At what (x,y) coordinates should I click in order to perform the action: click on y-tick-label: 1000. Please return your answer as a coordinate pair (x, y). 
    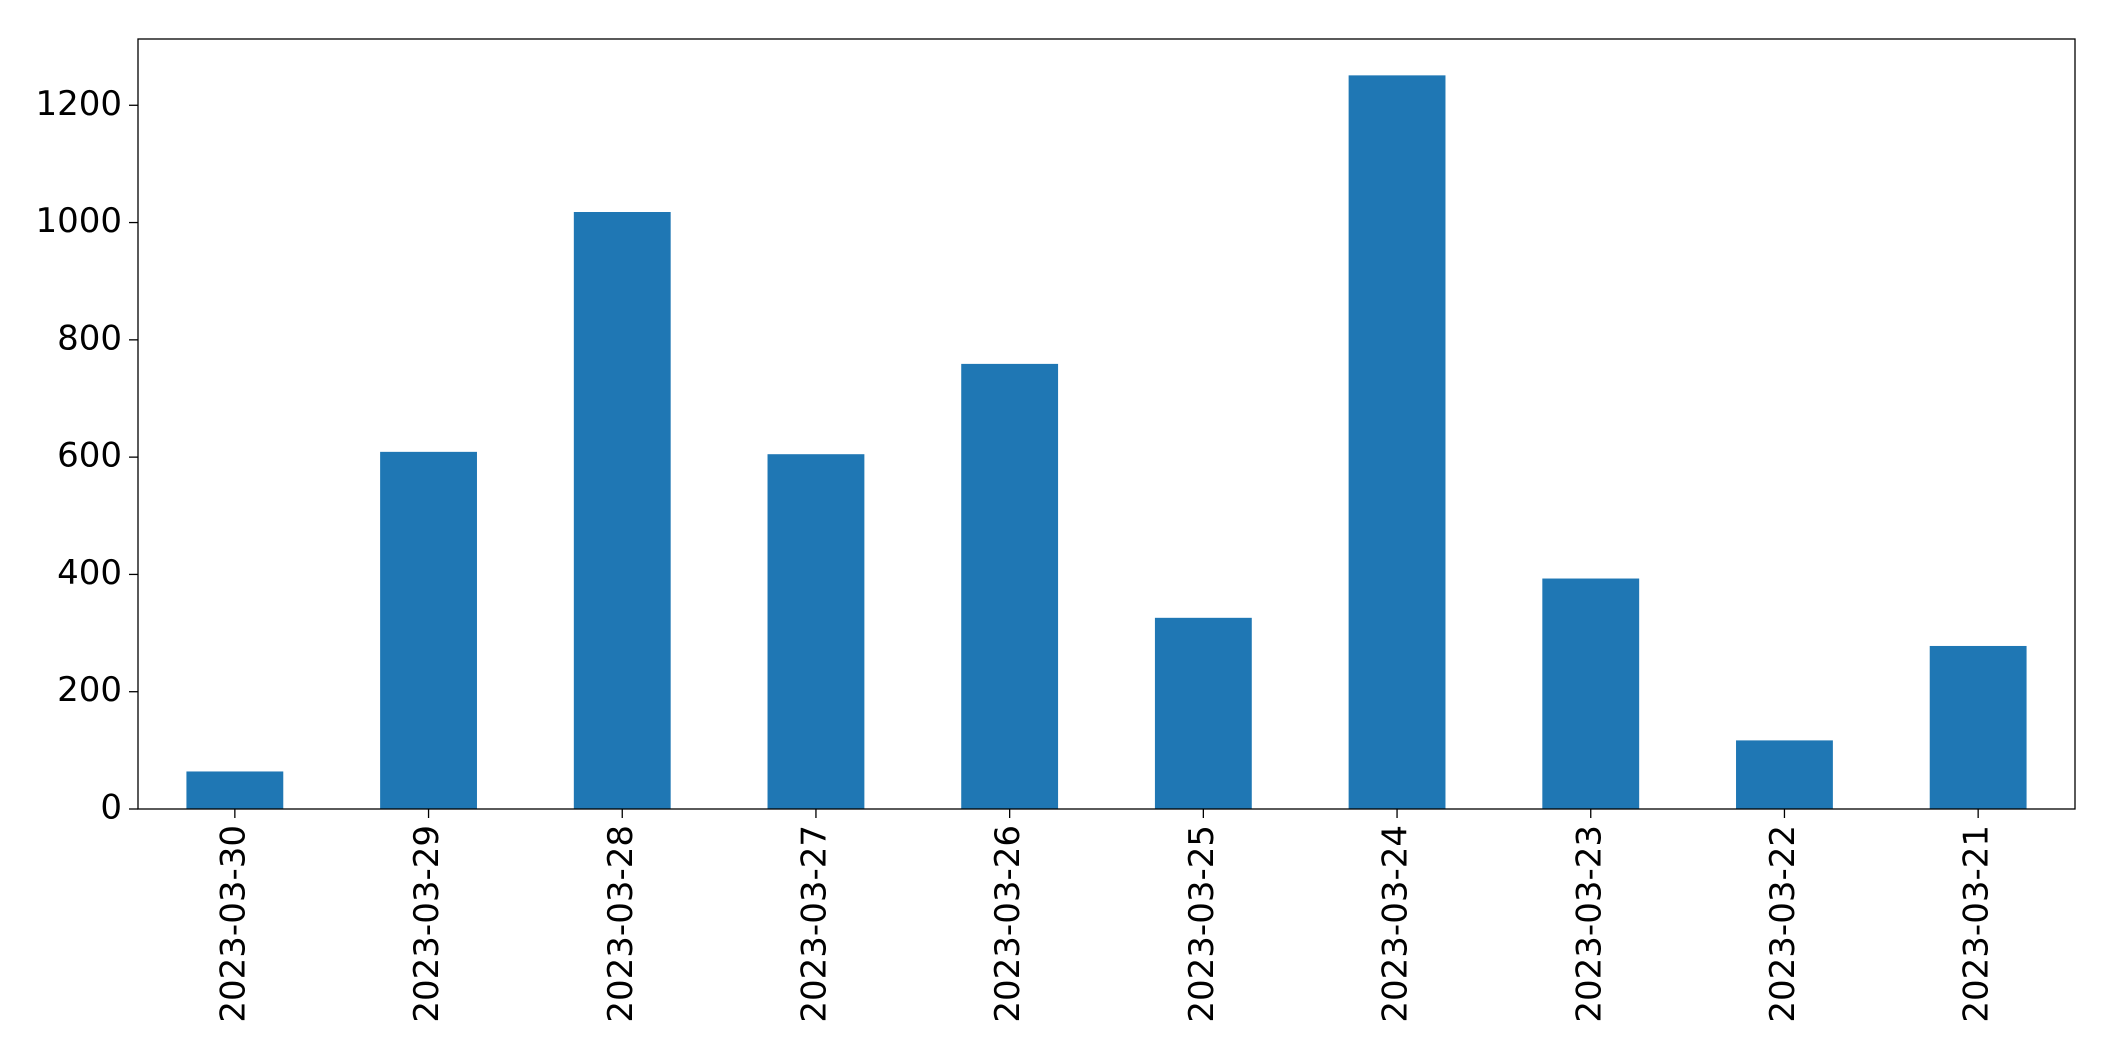
    Looking at the image, I should click on (78, 221).